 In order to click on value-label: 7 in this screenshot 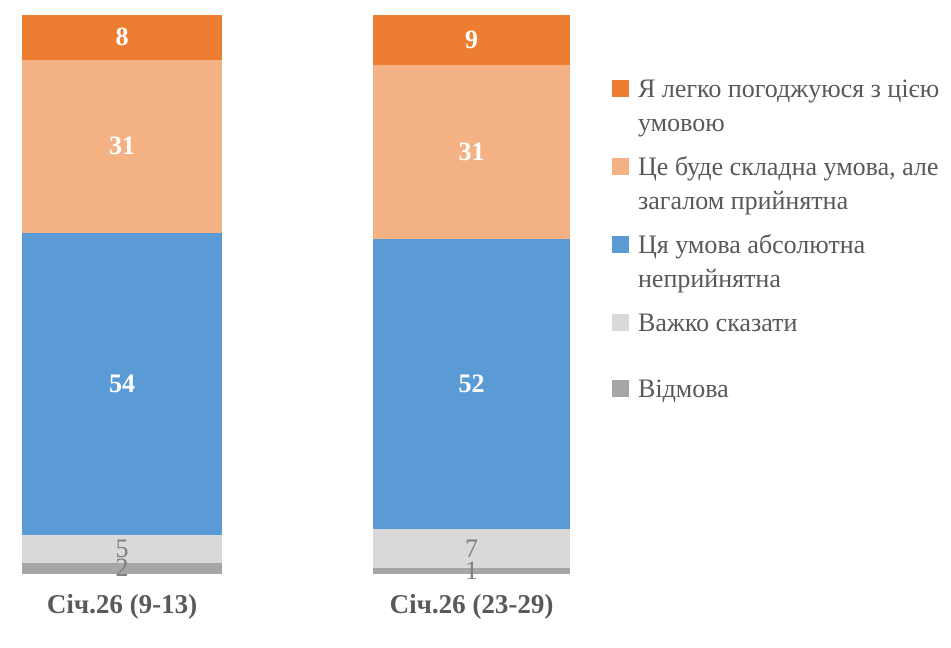, I will do `click(471, 548)`.